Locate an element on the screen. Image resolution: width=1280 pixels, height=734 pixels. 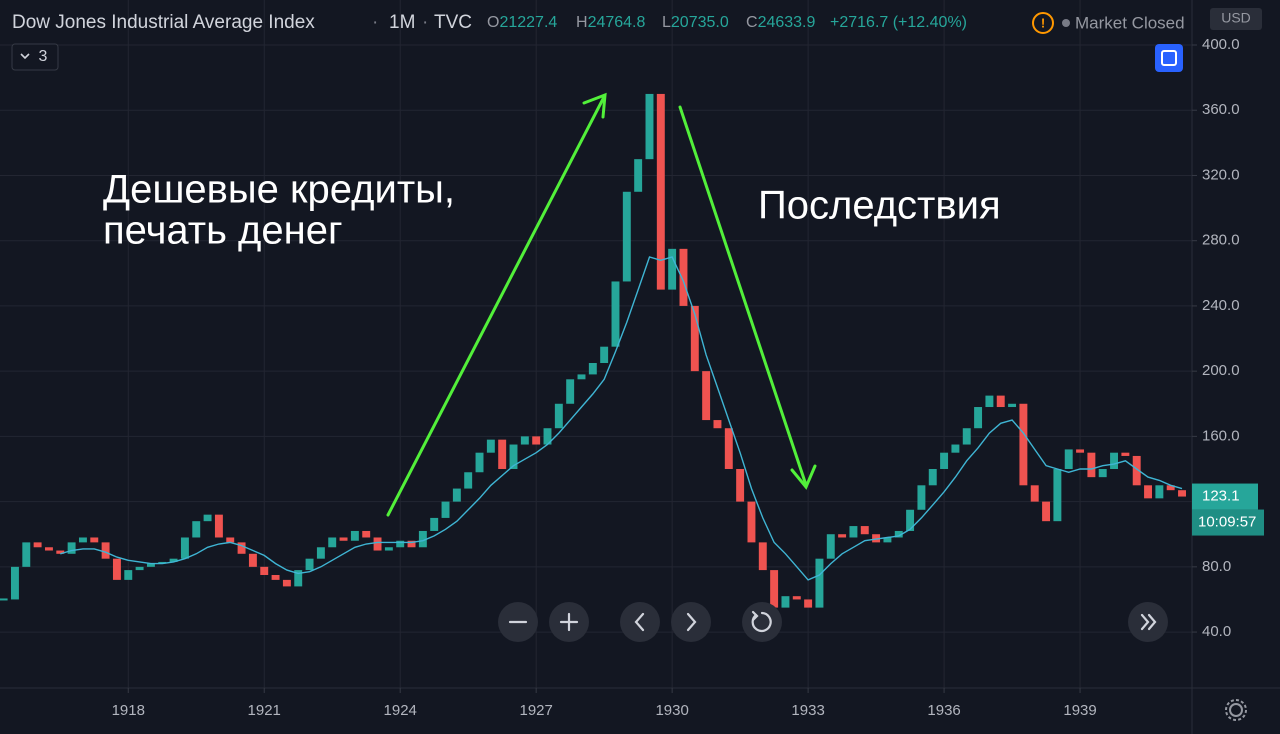
x-tick-label: 1927 is located at coordinates (535, 710).